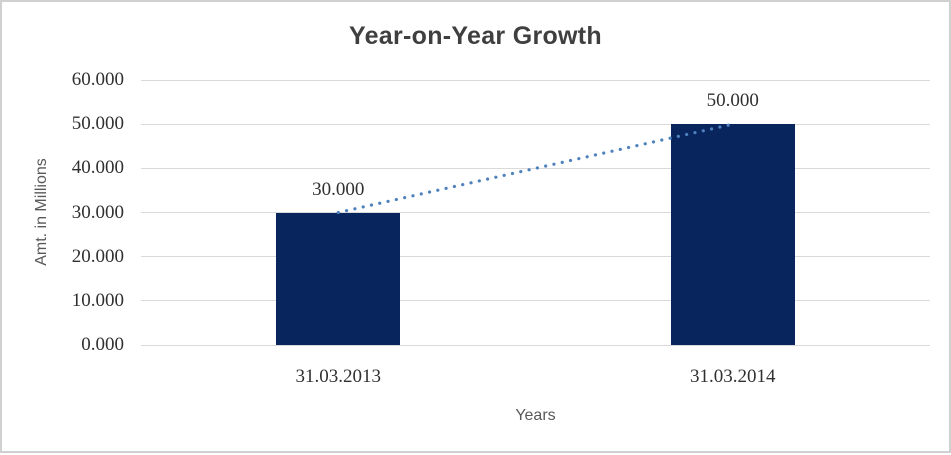  I want to click on y-axis-tick-label: 10.000, so click(97, 300).